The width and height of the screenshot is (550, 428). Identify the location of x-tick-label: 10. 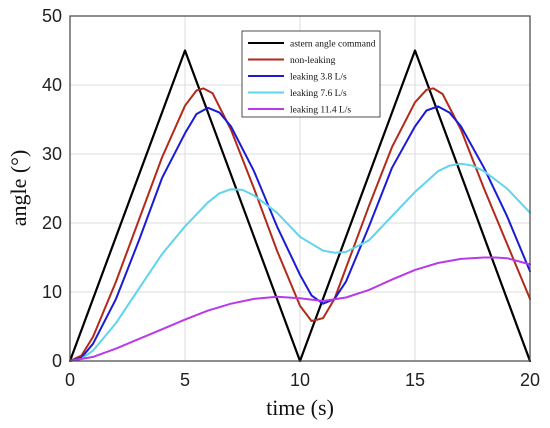
(300, 380).